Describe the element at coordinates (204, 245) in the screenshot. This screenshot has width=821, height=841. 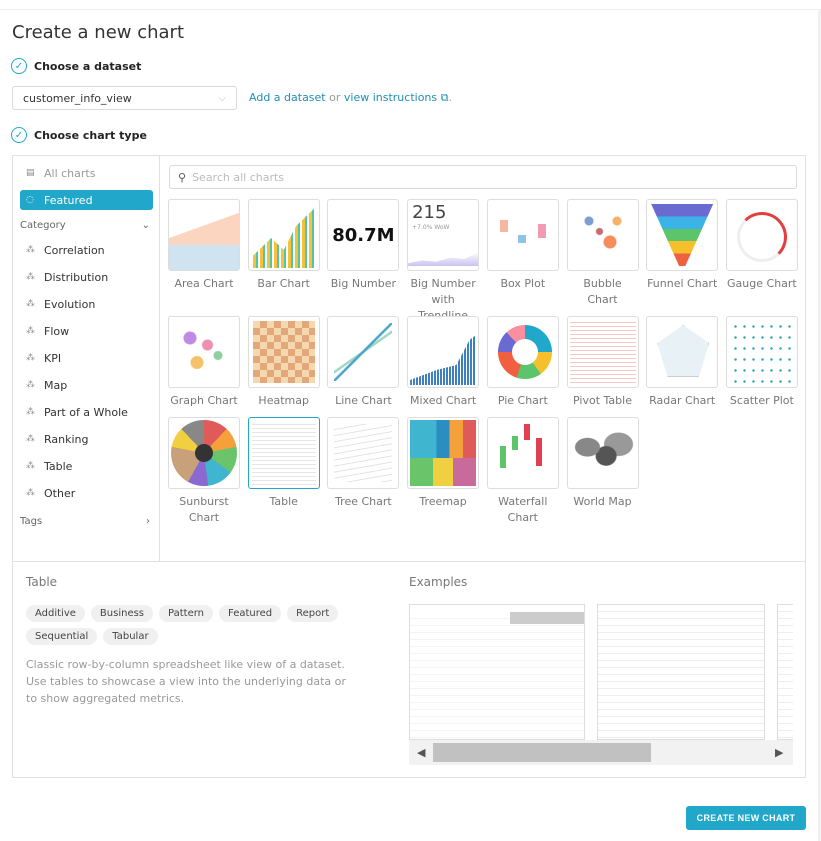
I see `chart-tile-area-chart: Area Chart` at that location.